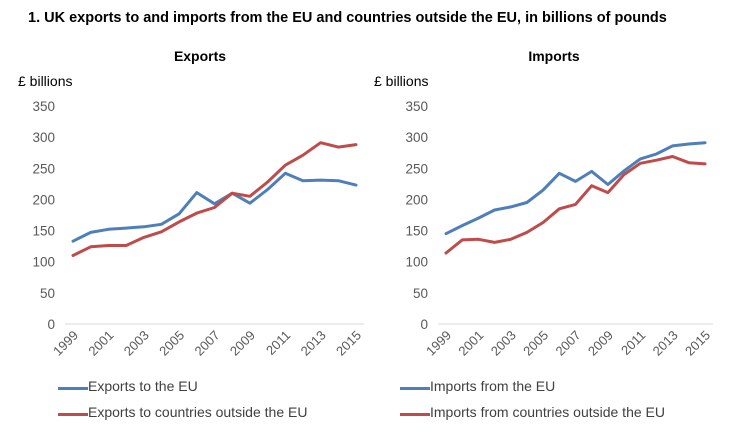  What do you see at coordinates (547, 412) in the screenshot?
I see `legend-label: Imports from countries outside the EU` at bounding box center [547, 412].